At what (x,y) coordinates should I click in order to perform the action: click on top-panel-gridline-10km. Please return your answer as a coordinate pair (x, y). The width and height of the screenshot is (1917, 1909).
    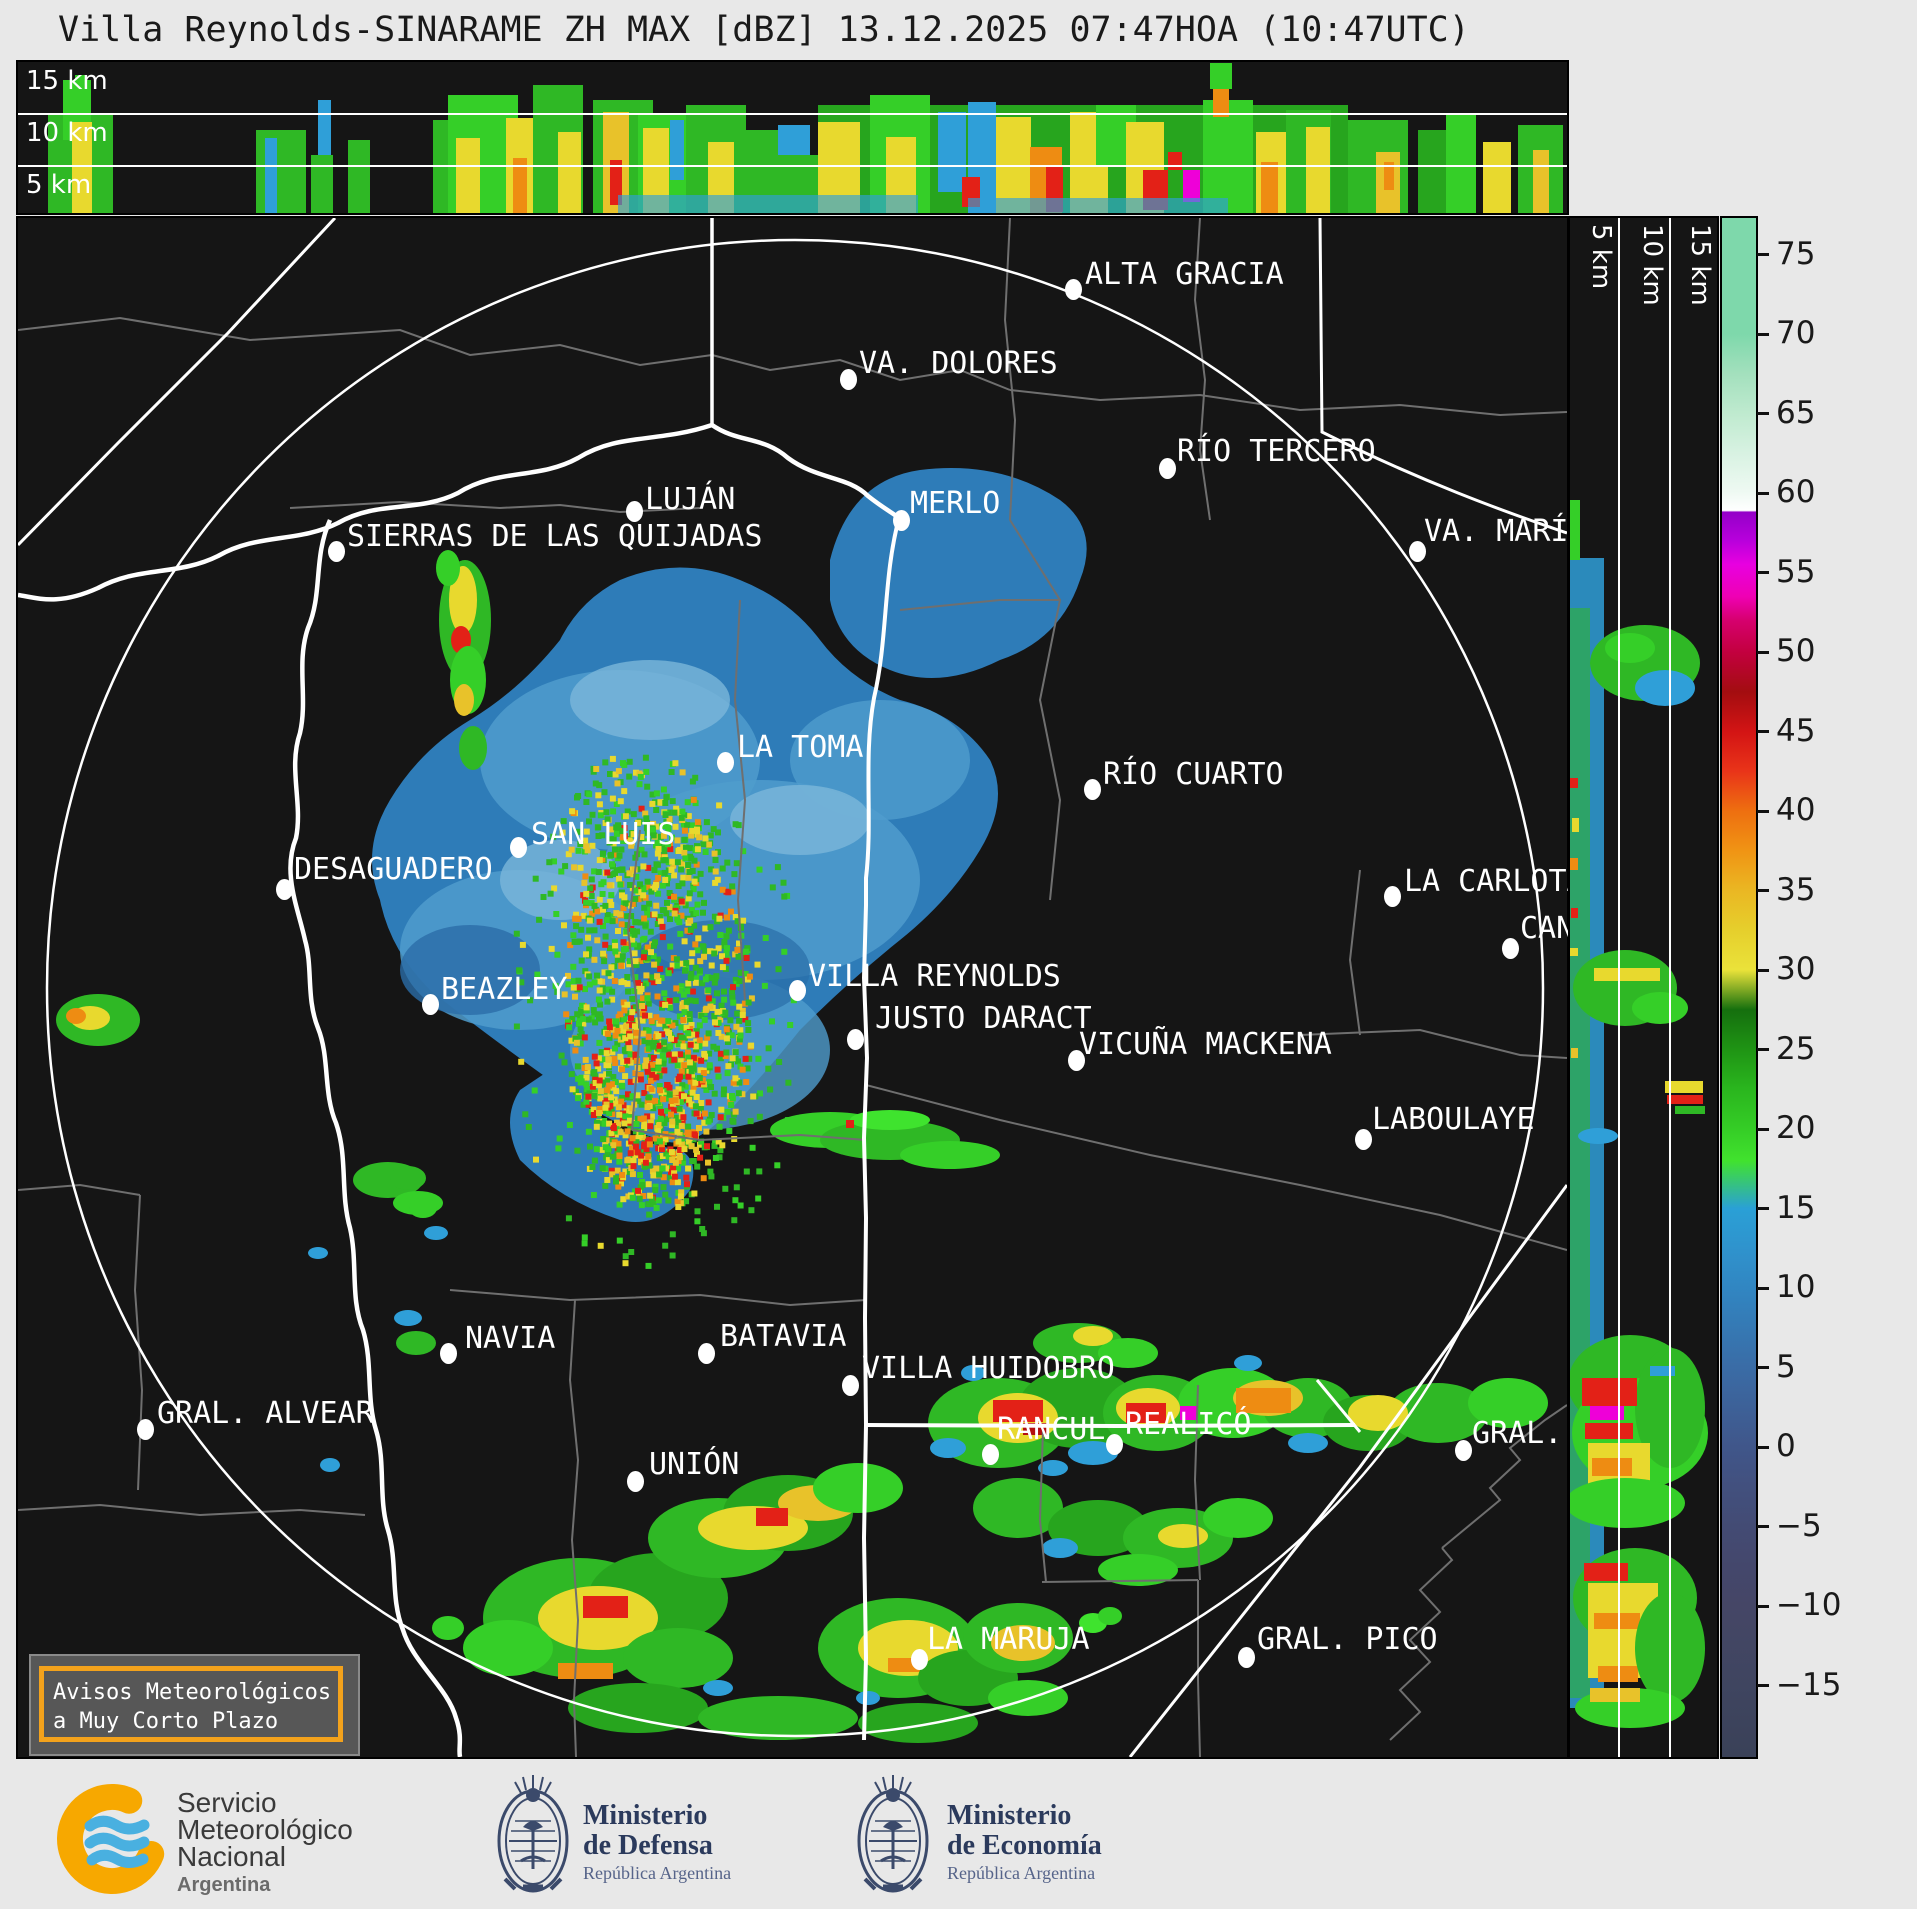
    Looking at the image, I should click on (792, 114).